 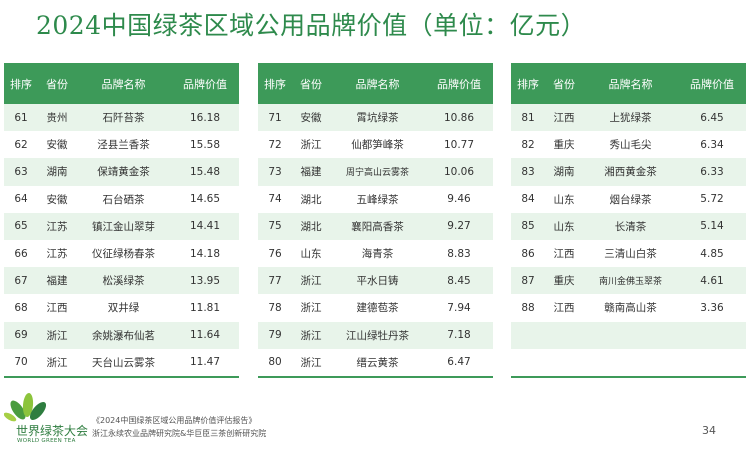 I want to click on cell-rank: 79, so click(x=275, y=335).